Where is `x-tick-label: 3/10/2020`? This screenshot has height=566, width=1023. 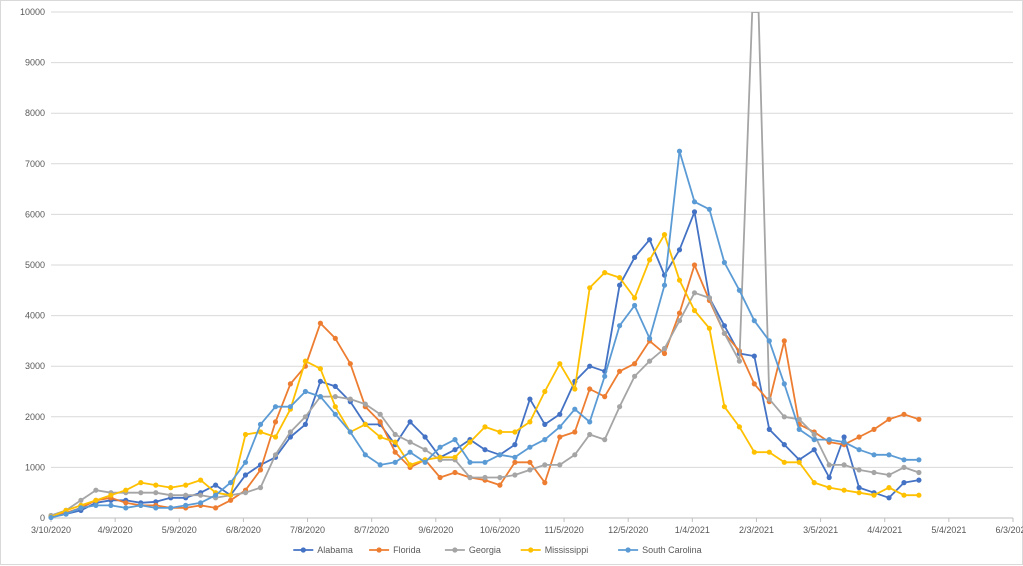 x-tick-label: 3/10/2020 is located at coordinates (51, 530).